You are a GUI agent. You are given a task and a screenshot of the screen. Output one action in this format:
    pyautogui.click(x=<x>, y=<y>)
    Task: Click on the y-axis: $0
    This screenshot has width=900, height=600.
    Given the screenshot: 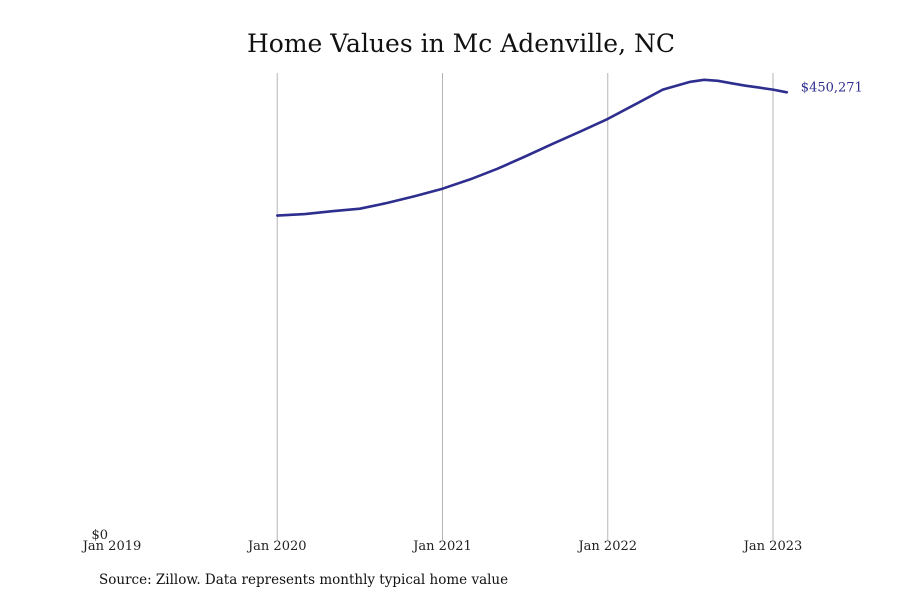 What is the action you would take?
    pyautogui.click(x=99, y=535)
    